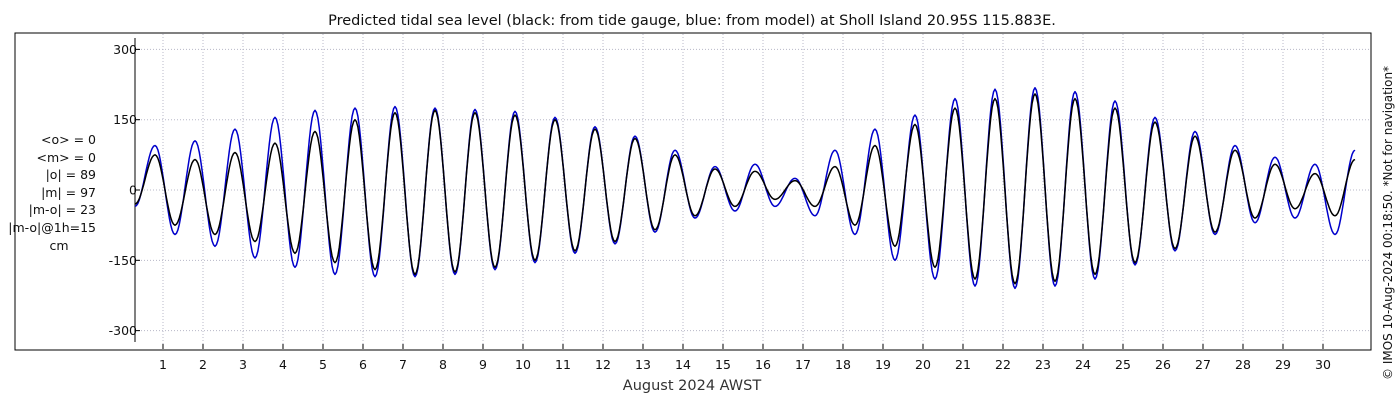 Image resolution: width=1400 pixels, height=400 pixels. I want to click on x-tick-label: 16, so click(763, 364).